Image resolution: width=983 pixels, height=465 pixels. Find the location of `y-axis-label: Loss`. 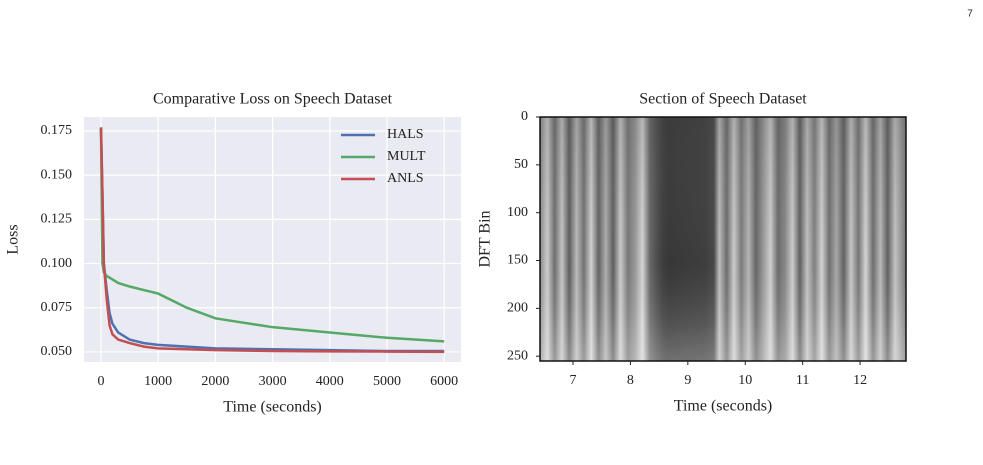

y-axis-label: Loss is located at coordinates (13, 239).